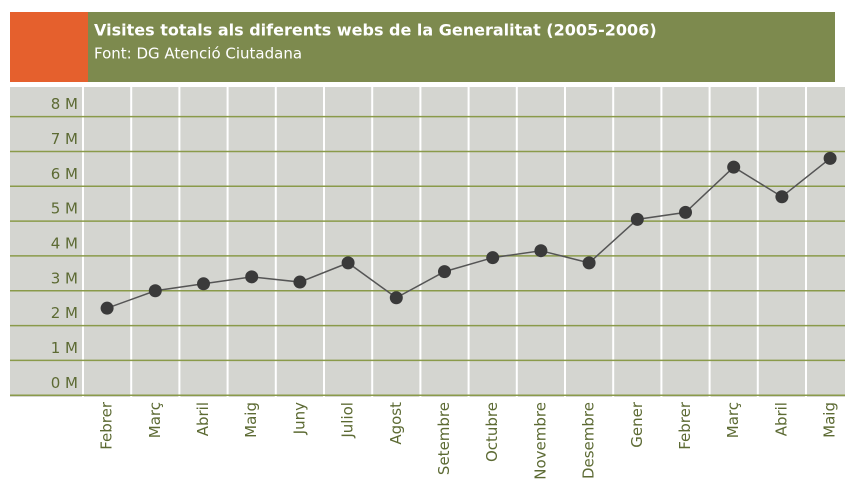  What do you see at coordinates (540, 441) in the screenshot?
I see `x-tick-label: Novembre` at bounding box center [540, 441].